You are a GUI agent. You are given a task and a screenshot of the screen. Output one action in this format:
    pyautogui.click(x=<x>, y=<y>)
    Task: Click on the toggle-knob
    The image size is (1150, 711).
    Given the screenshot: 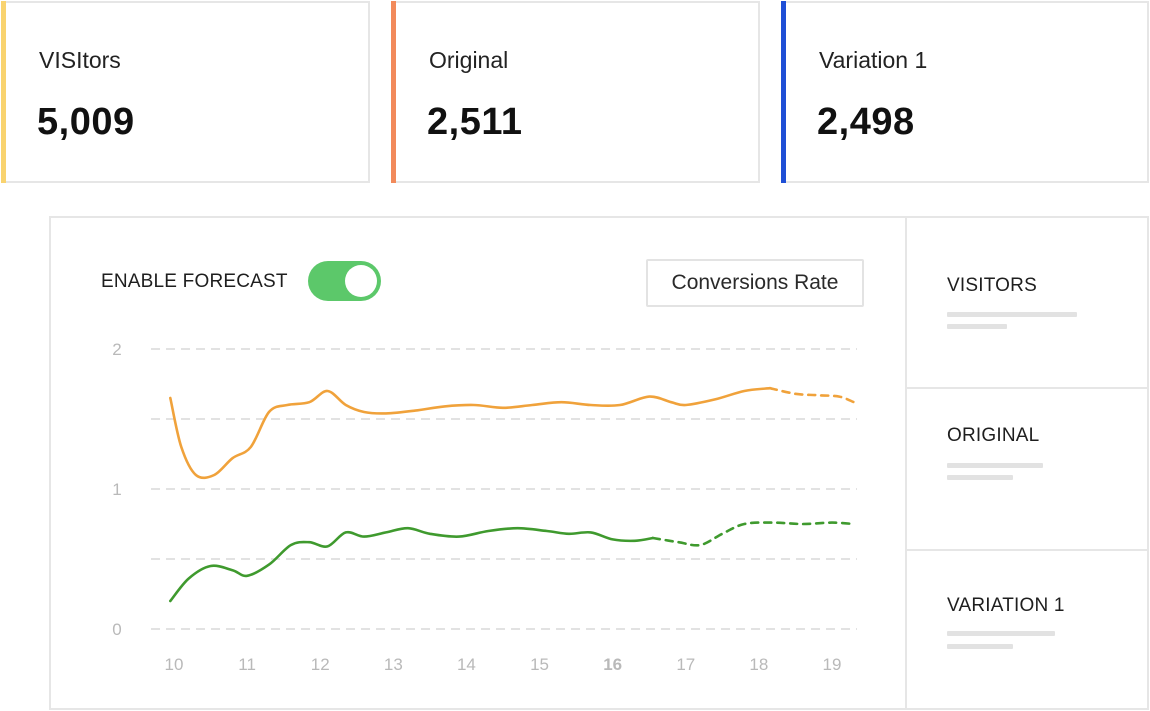 What is the action you would take?
    pyautogui.click(x=361, y=281)
    